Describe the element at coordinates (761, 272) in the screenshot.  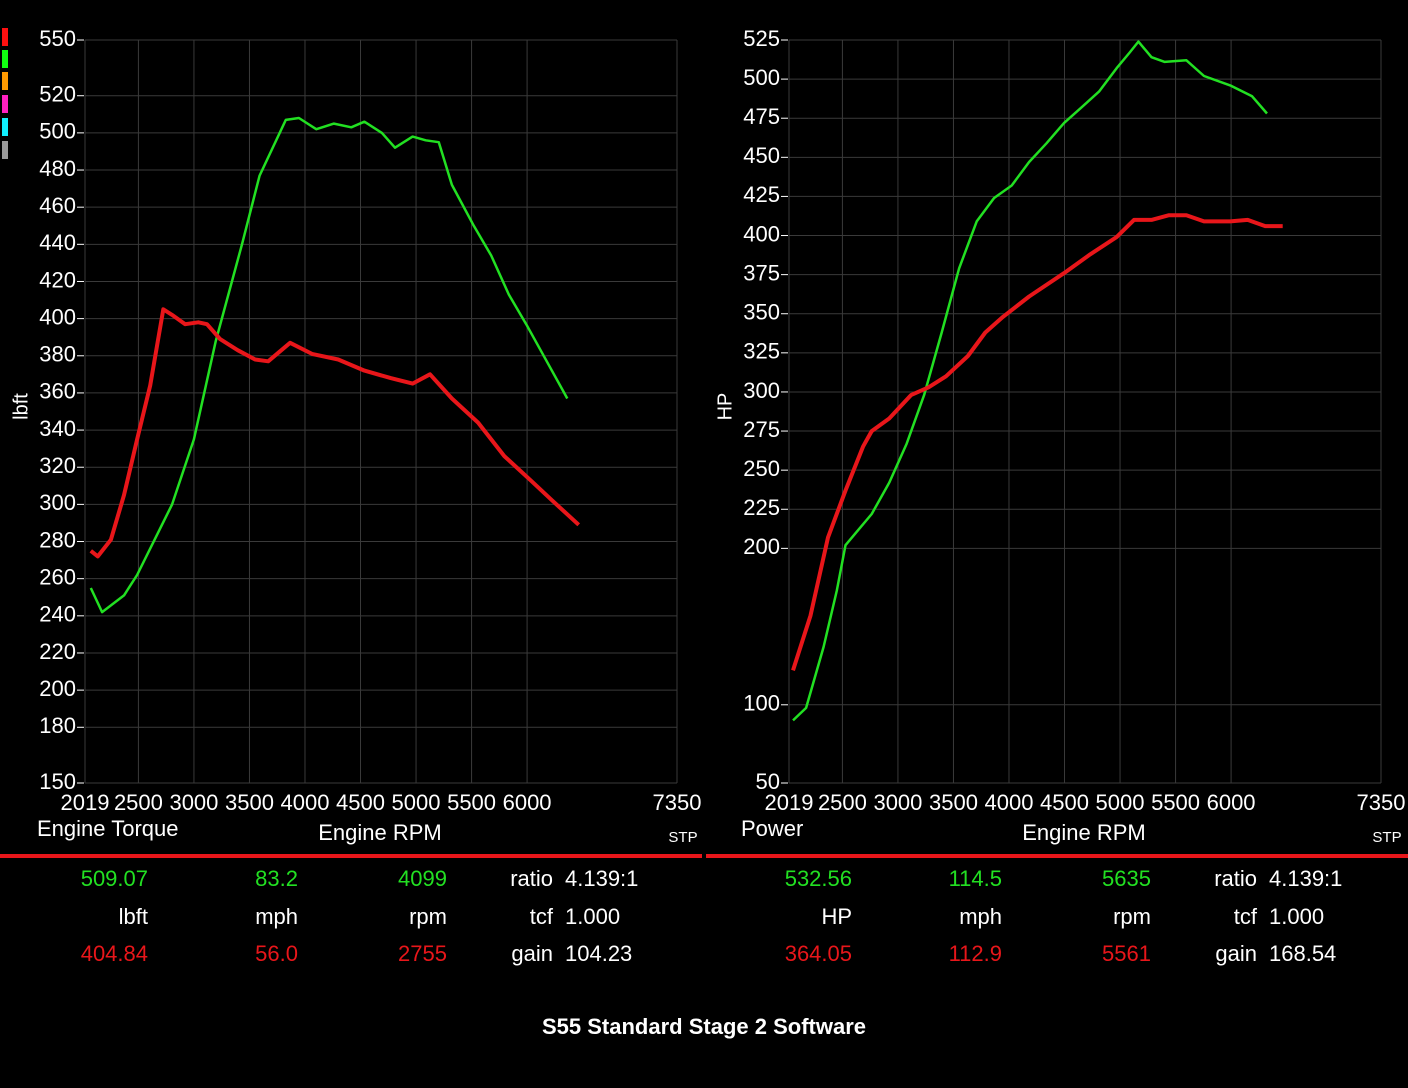
I see `y-tick-label: 375` at that location.